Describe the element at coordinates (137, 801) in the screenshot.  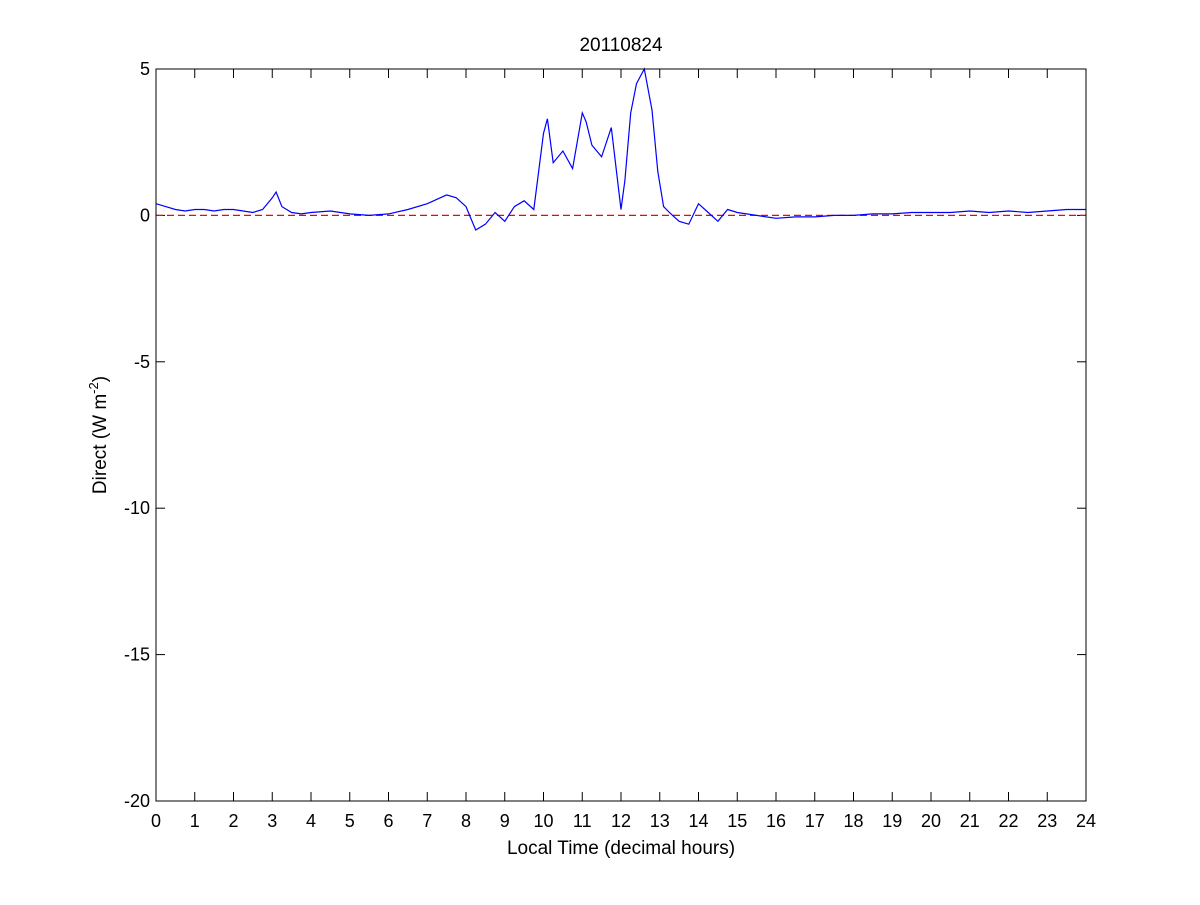
I see `y-tick-label: -20` at that location.